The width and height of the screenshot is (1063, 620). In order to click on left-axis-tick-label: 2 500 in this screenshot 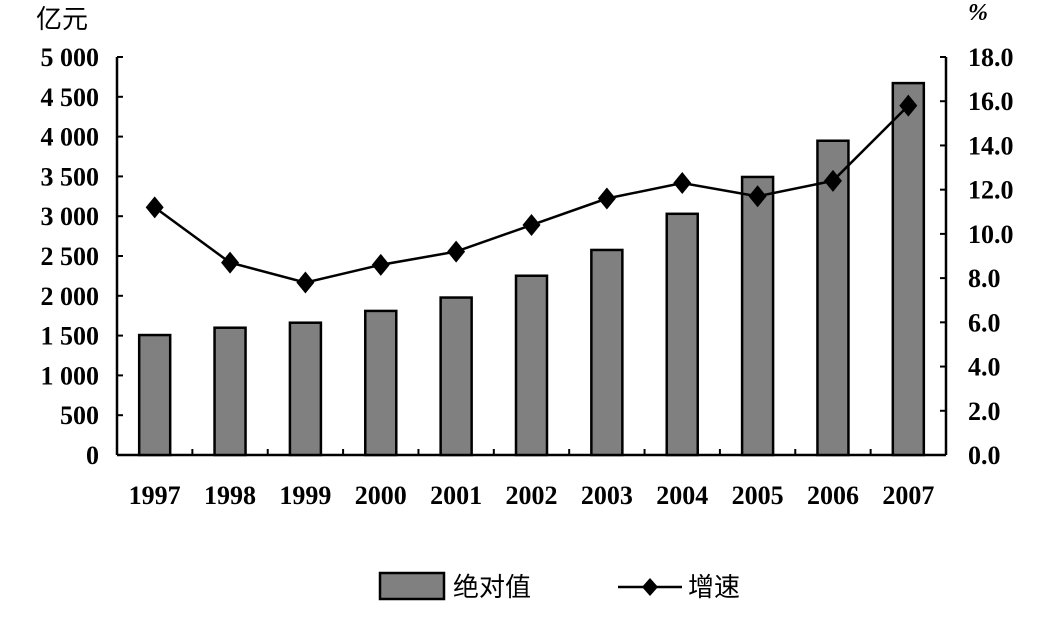, I will do `click(70, 256)`.